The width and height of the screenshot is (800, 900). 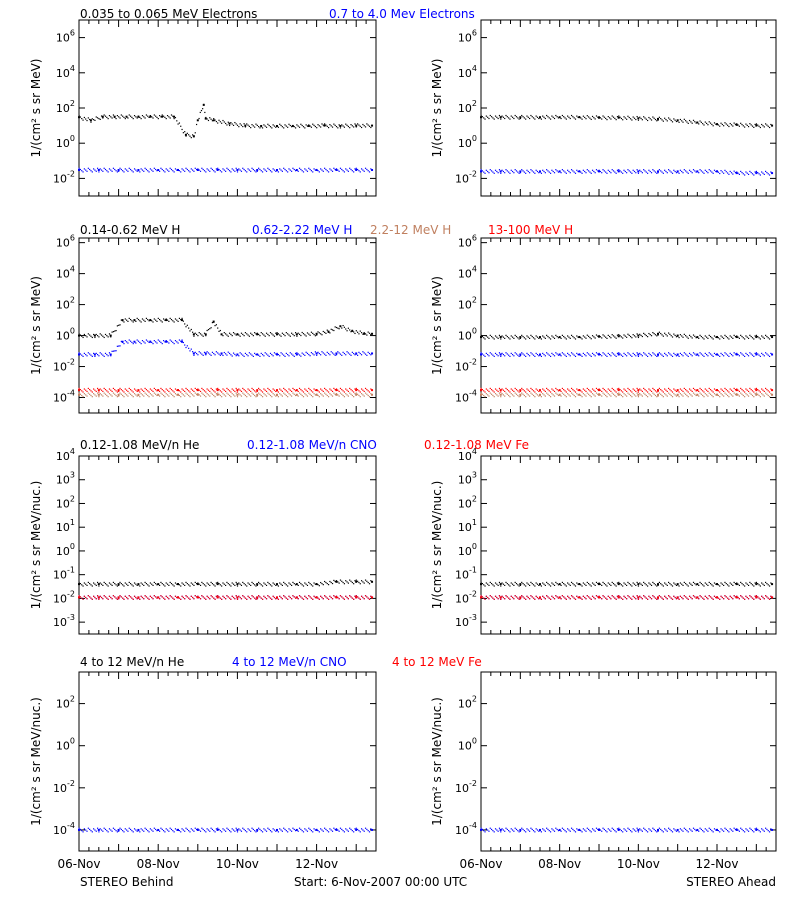 What do you see at coordinates (437, 662) in the screenshot?
I see `series-title: 4 to 12 MeV Fe` at bounding box center [437, 662].